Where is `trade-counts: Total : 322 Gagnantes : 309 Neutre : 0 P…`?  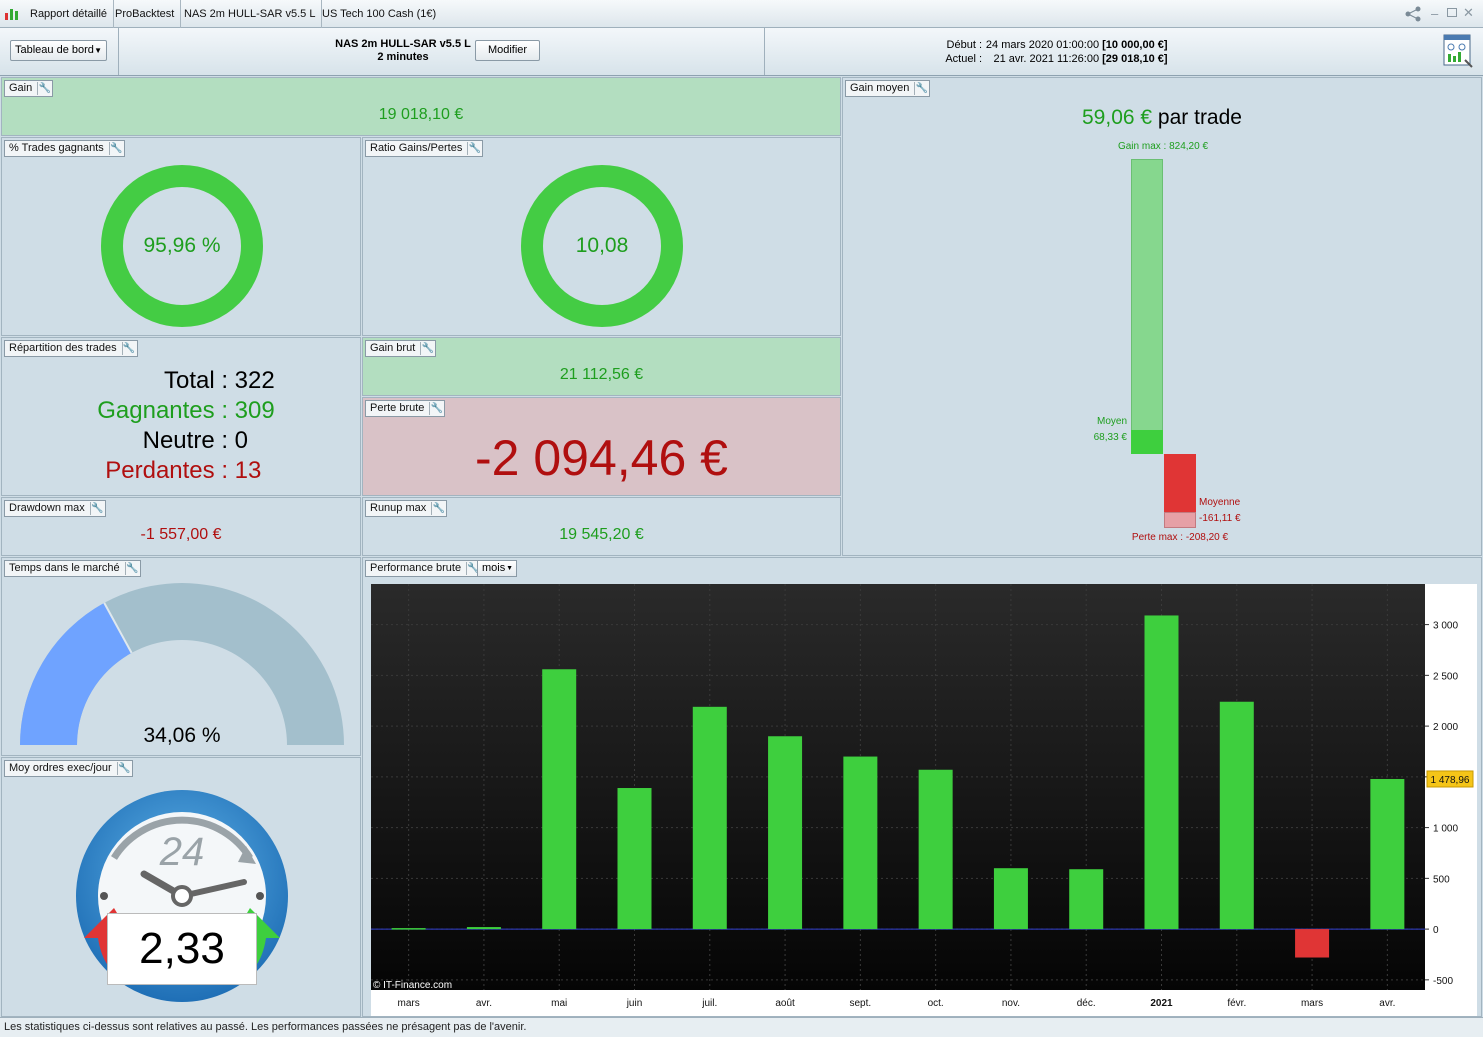 trade-counts: Total : 322 Gagnantes : 309 Neutre : 0 P… is located at coordinates (181, 426).